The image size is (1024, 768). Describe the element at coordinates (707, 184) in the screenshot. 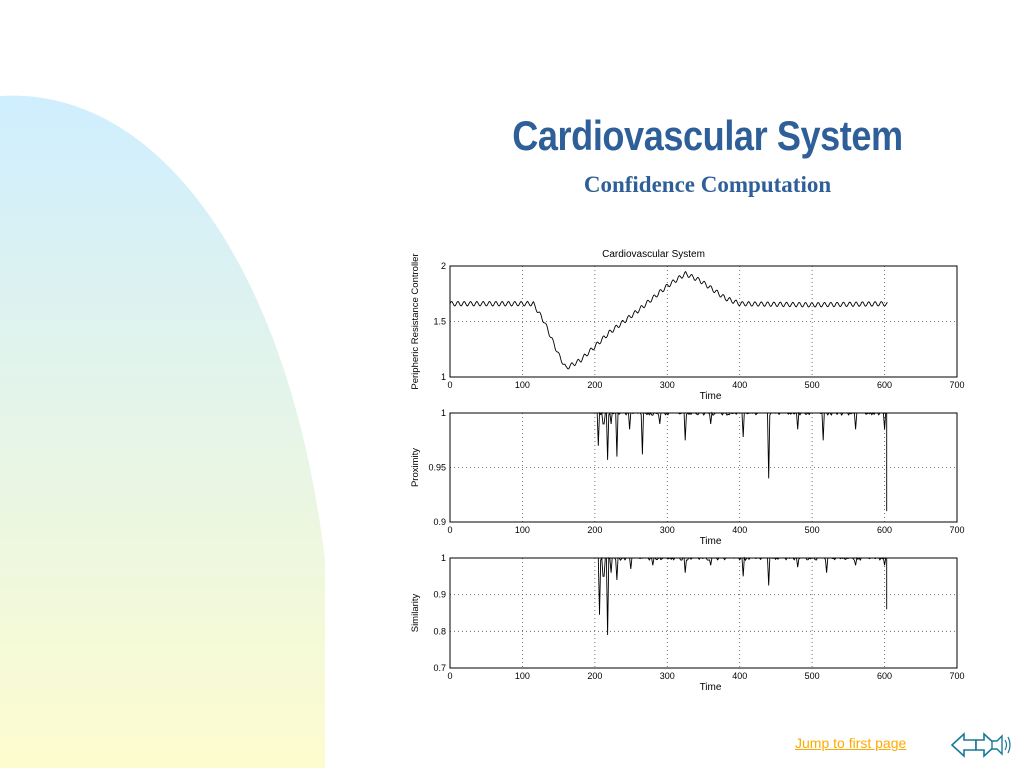

I see `slide-subtitle: Confidence Computation` at that location.